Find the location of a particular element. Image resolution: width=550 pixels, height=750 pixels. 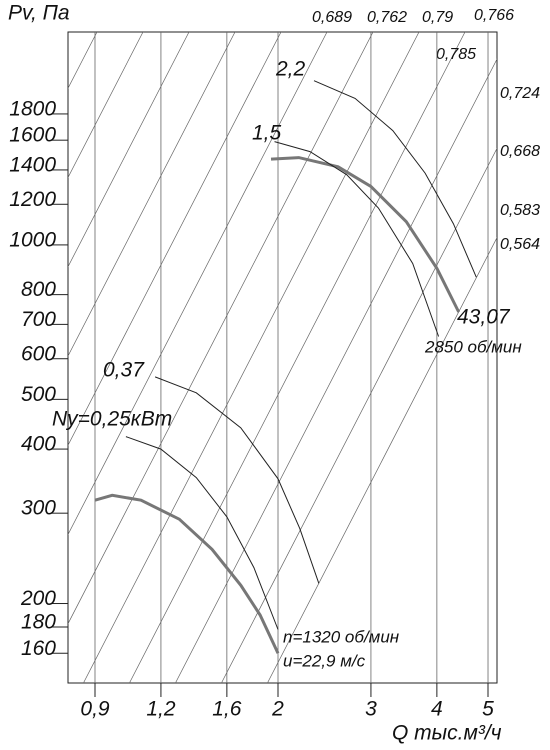

y-tick-label: 400 is located at coordinates (38, 444).